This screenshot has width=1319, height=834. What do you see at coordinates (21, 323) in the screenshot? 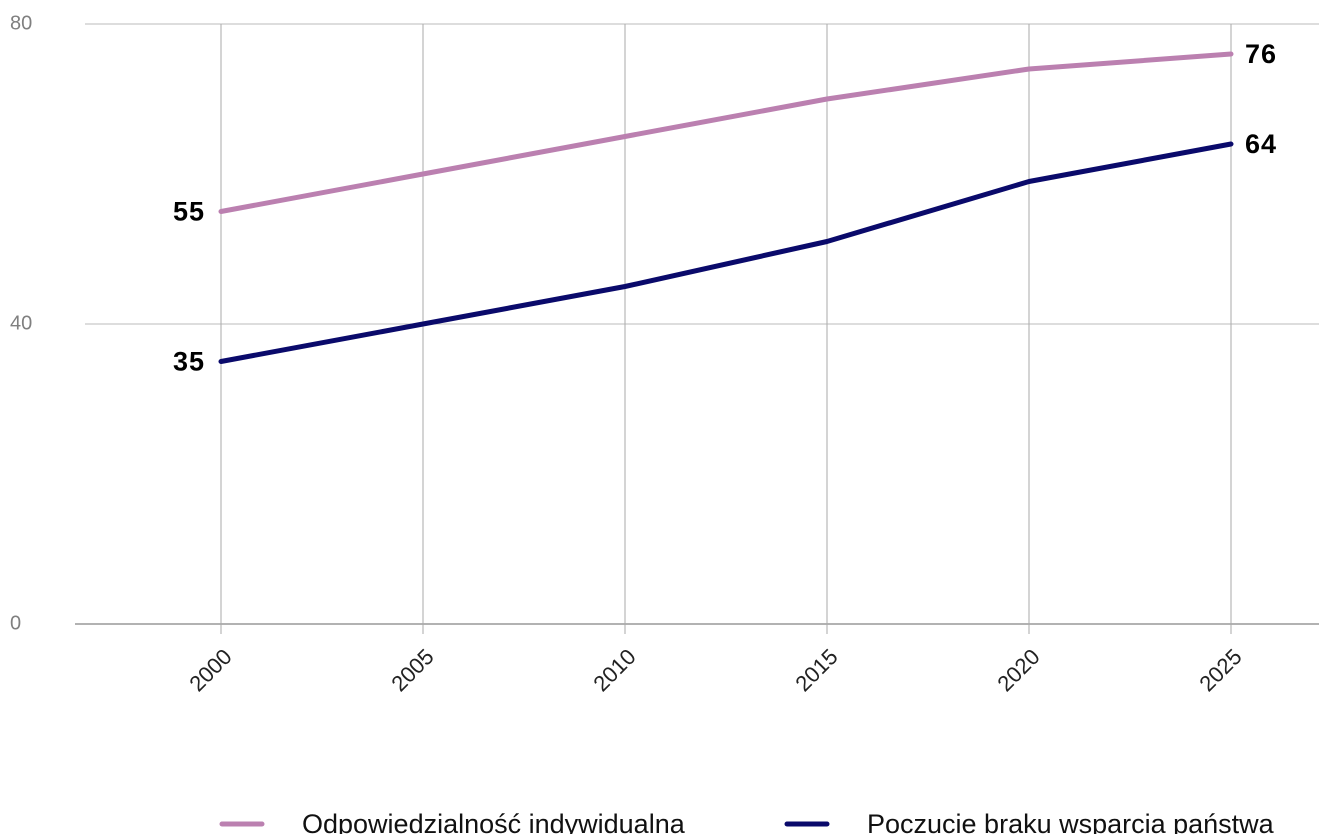
I see `y-tick-label: 40` at bounding box center [21, 323].